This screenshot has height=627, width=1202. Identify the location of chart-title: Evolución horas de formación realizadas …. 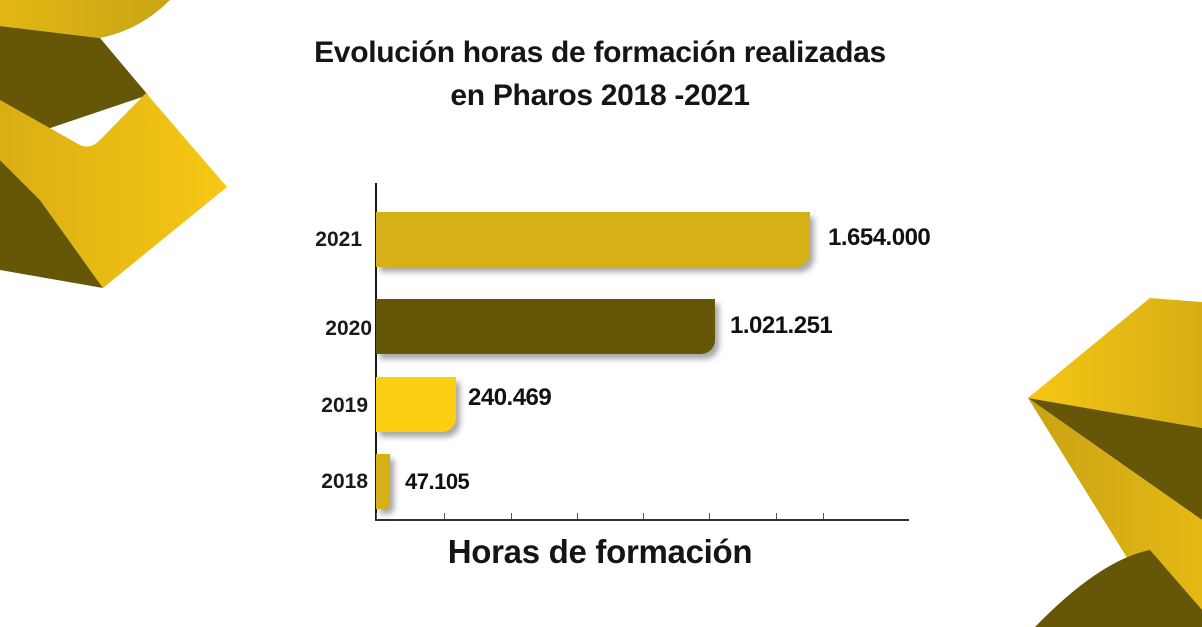
(600, 74).